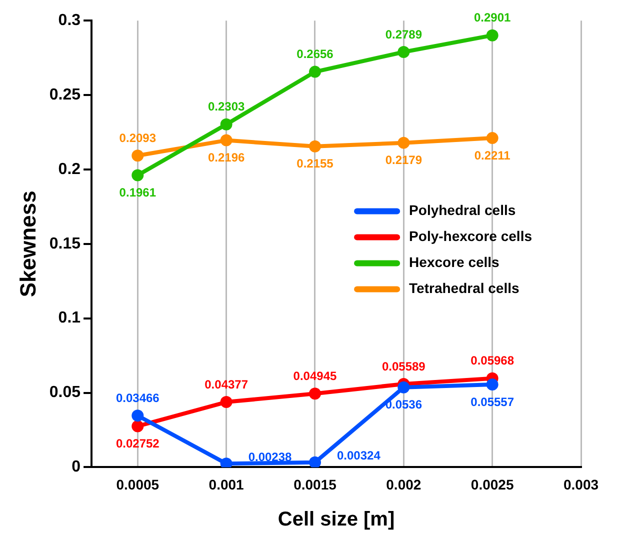 This screenshot has height=548, width=619. I want to click on data-label: 0.2211, so click(492, 155).